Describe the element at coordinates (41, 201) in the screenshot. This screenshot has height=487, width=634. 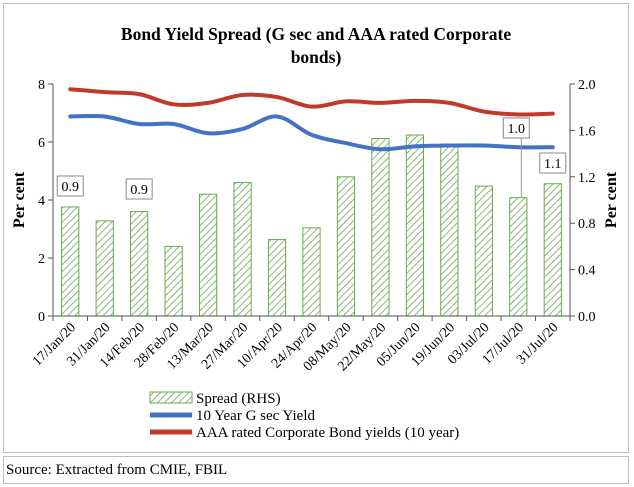
I see `left-tick-label: 4` at that location.